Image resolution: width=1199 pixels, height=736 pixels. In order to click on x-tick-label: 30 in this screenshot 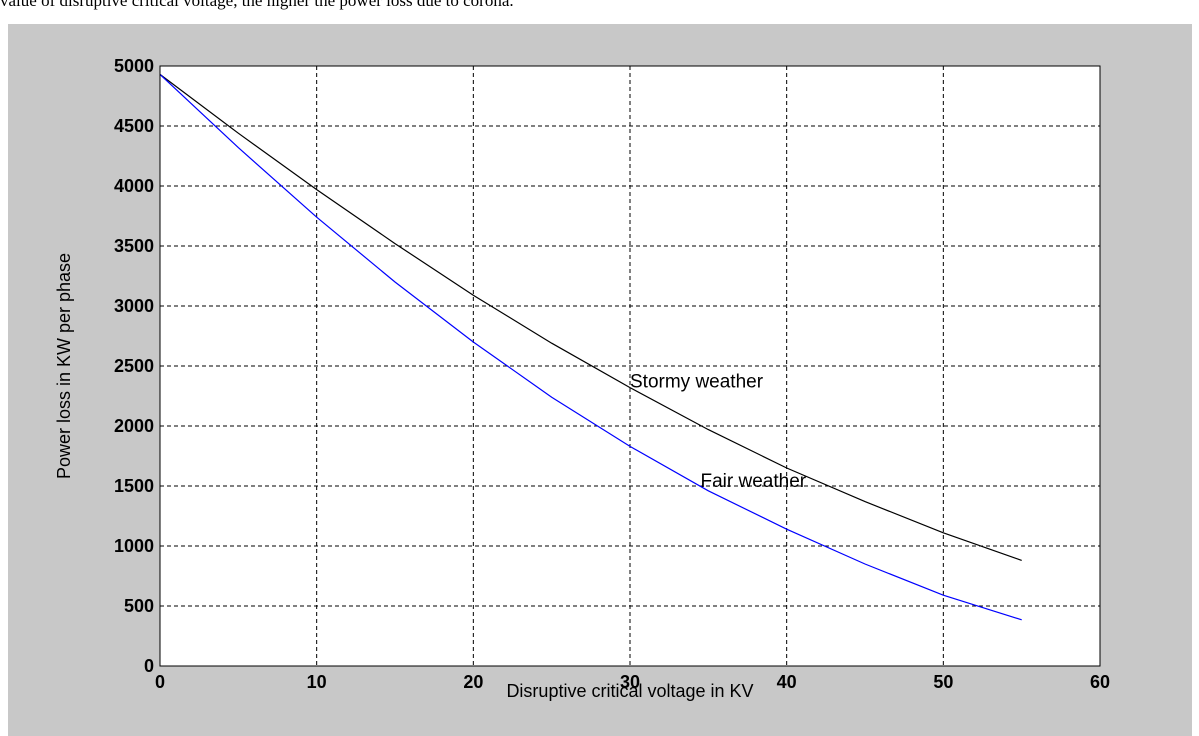, I will do `click(630, 682)`.